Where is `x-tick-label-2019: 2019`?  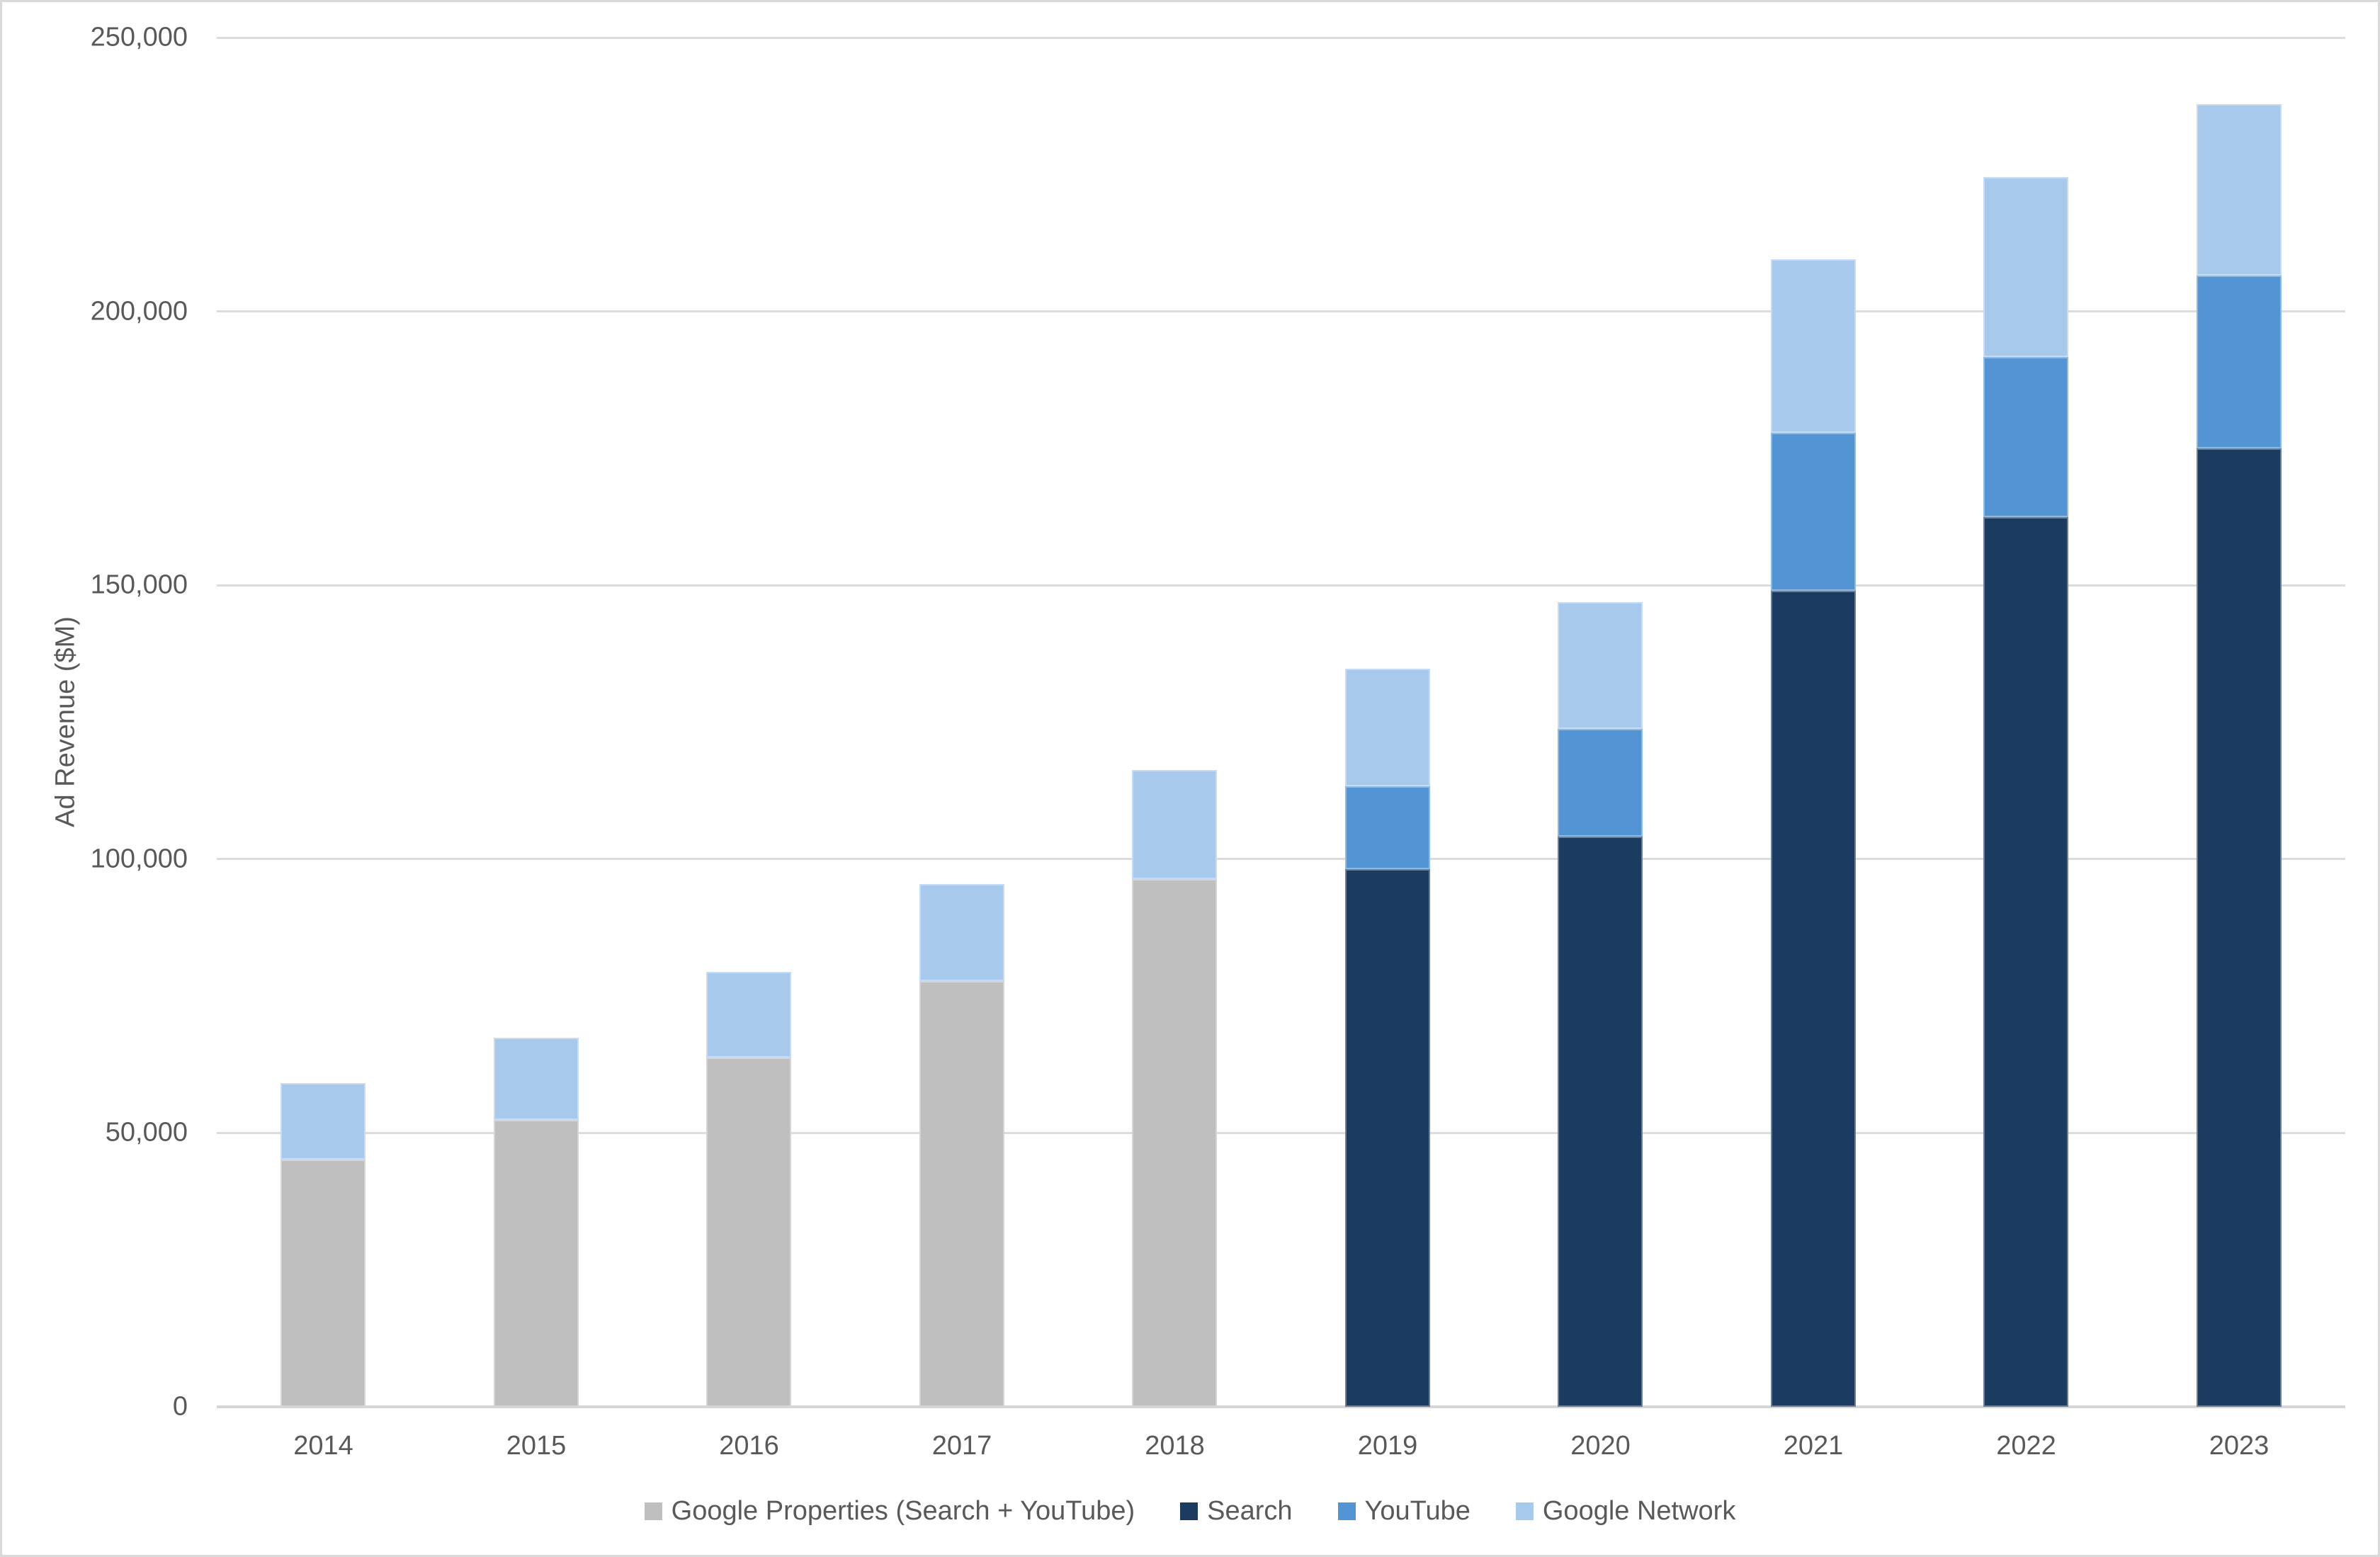
x-tick-label-2019: 2019 is located at coordinates (1388, 1446).